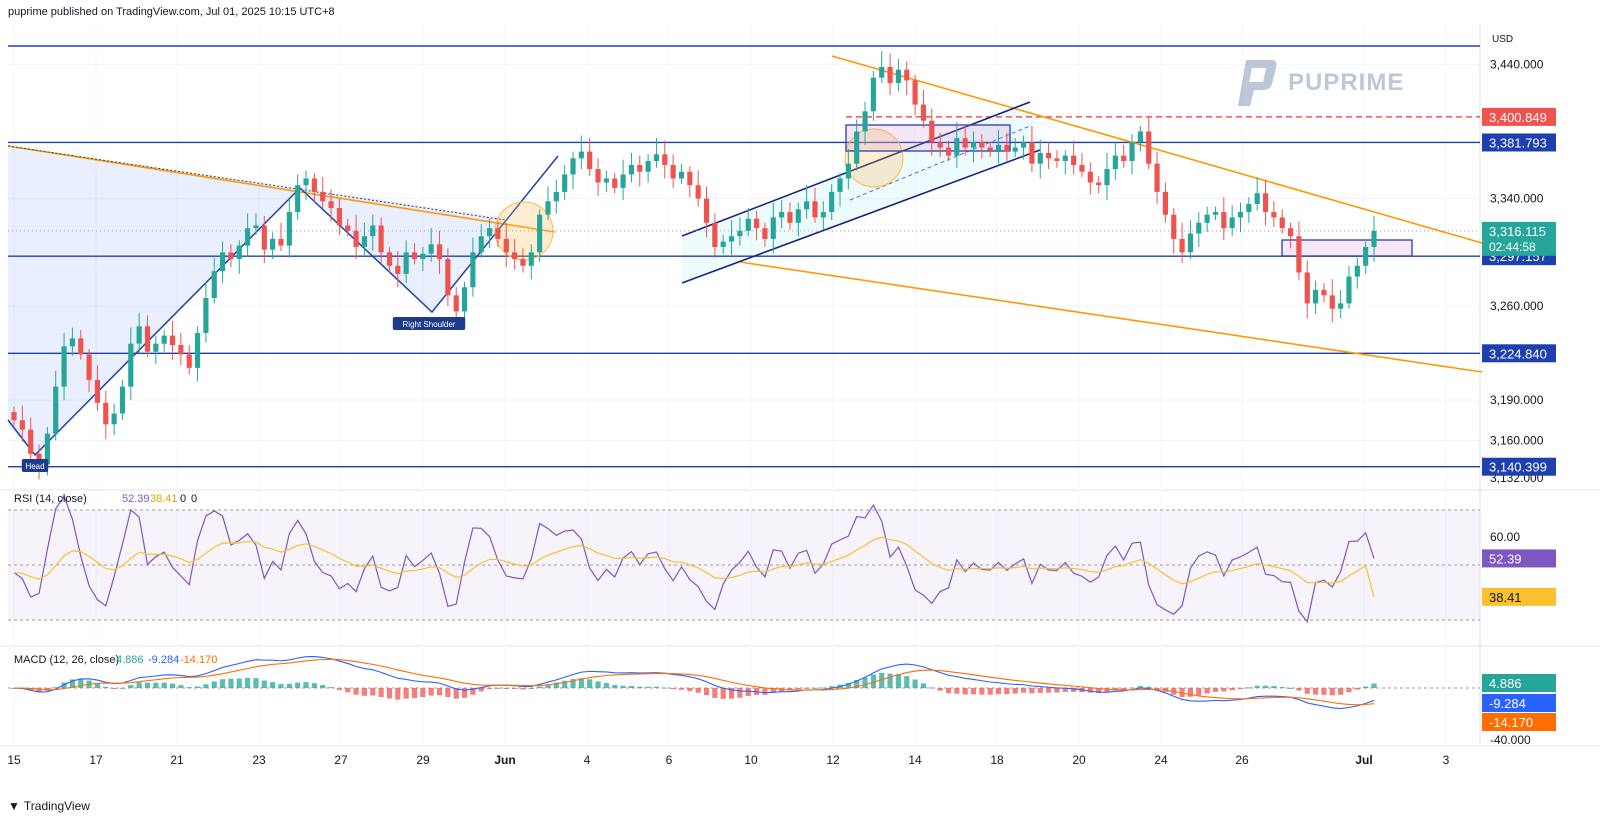  What do you see at coordinates (1519, 558) in the screenshot?
I see `rsi-badge-bg` at bounding box center [1519, 558].